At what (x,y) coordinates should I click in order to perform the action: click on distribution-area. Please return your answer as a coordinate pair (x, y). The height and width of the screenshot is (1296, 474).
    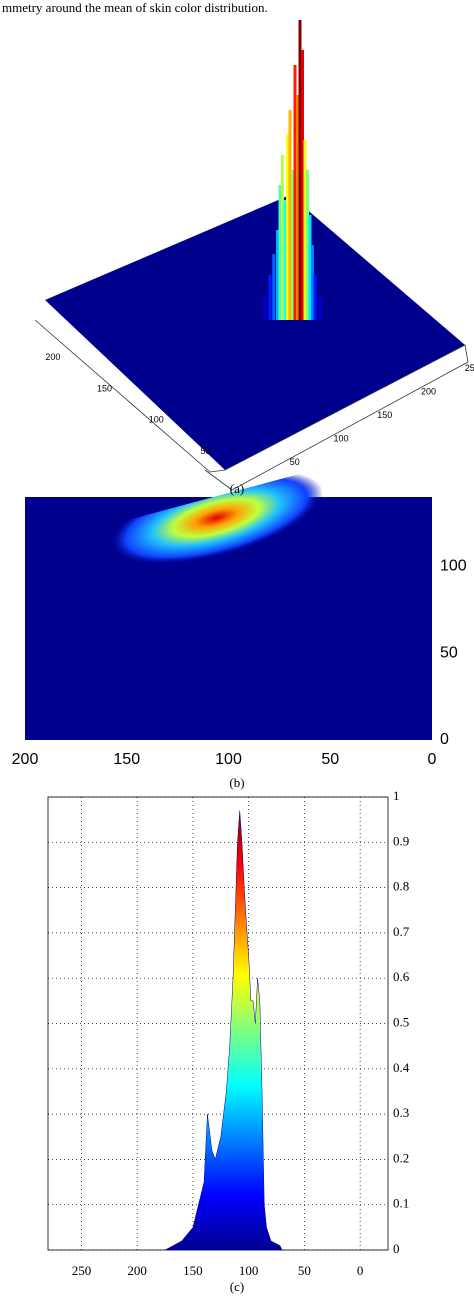
    Looking at the image, I should click on (223, 1030).